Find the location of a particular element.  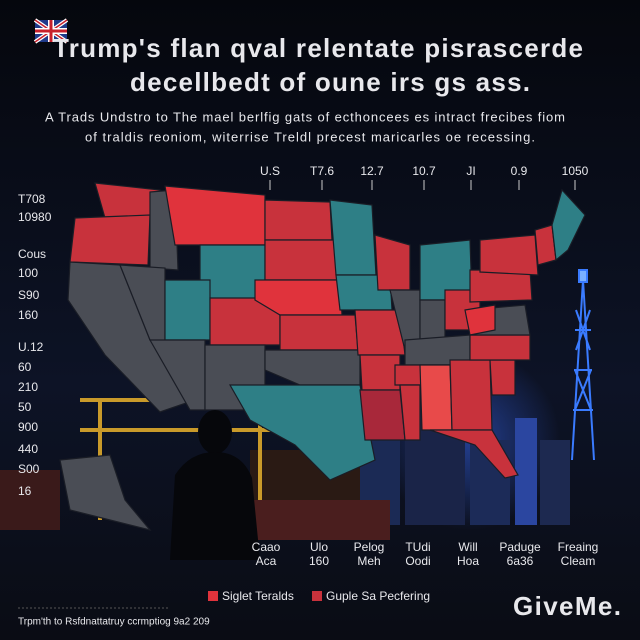

tower is located at coordinates (583, 365).